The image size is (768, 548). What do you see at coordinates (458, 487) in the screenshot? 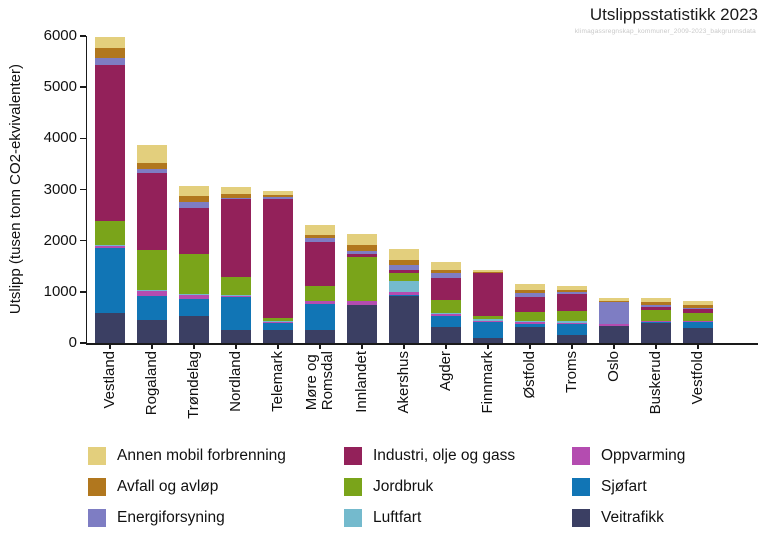
I see `legend-item-jordbruk: Jordbruk` at bounding box center [458, 487].